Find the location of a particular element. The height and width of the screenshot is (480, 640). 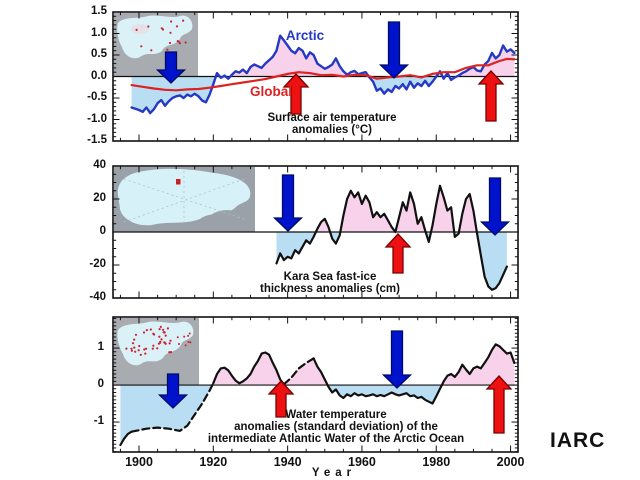

x-tick-label: 1940 is located at coordinates (287, 462).